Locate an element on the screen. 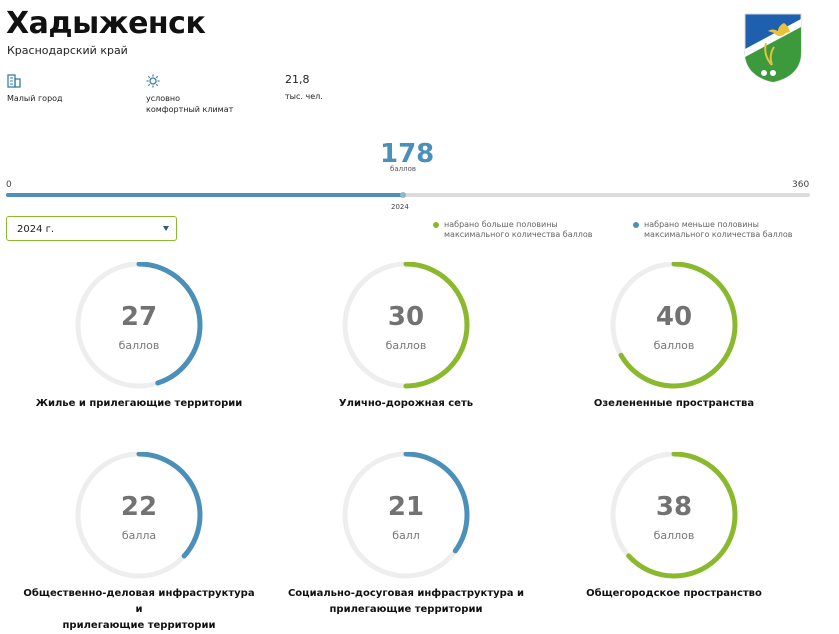 The image size is (839, 634). category-score: 21 is located at coordinates (406, 507).